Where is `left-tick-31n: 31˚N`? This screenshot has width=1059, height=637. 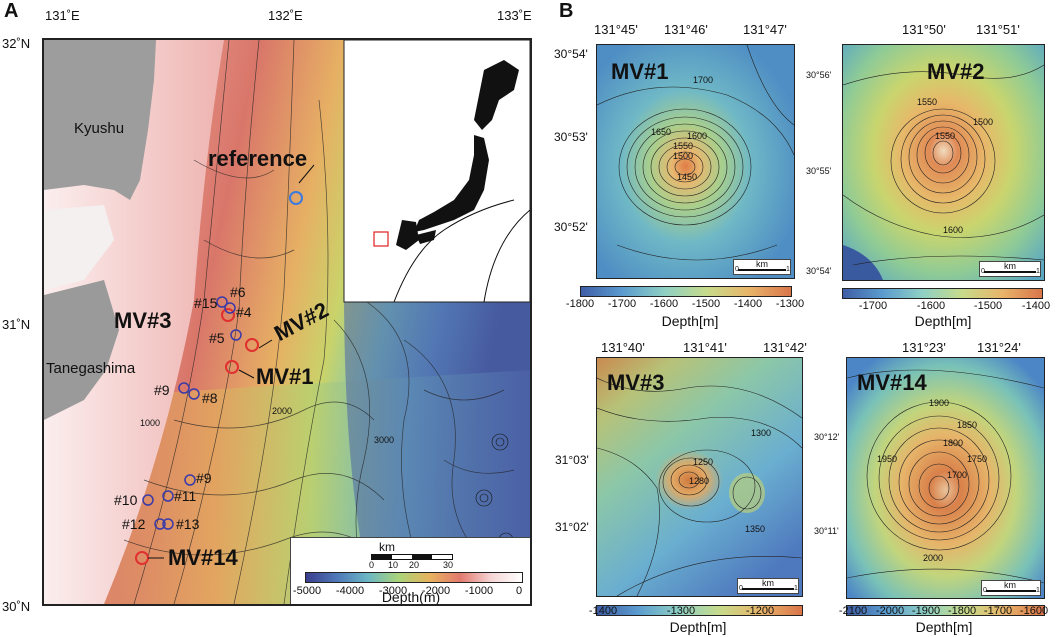 left-tick-31n: 31˚N is located at coordinates (16, 324).